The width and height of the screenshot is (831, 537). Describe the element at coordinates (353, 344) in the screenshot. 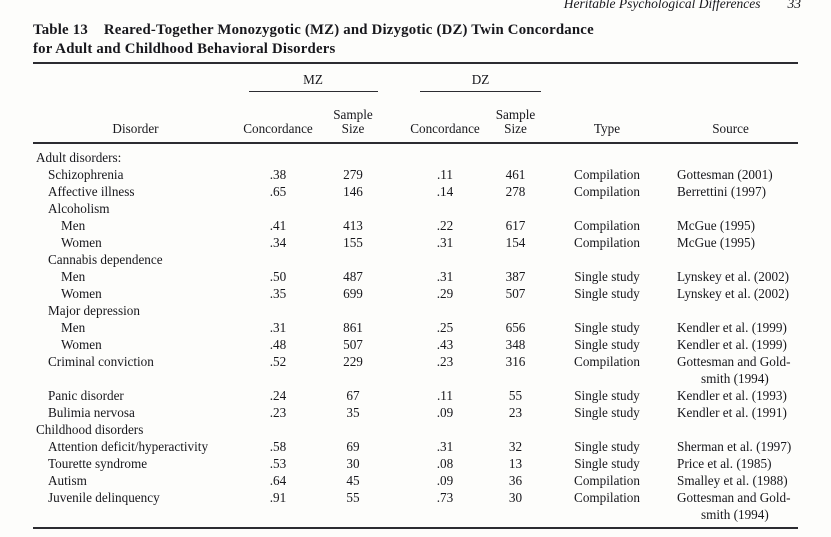

I see `mz-sample-size-cell: 507` at that location.